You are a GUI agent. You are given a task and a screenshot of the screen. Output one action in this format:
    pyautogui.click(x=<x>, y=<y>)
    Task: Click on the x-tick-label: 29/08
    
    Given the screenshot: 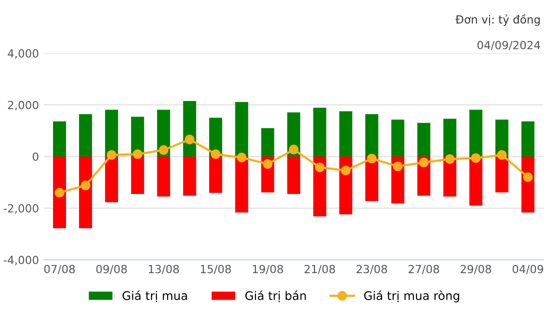 What is the action you would take?
    pyautogui.click(x=476, y=269)
    